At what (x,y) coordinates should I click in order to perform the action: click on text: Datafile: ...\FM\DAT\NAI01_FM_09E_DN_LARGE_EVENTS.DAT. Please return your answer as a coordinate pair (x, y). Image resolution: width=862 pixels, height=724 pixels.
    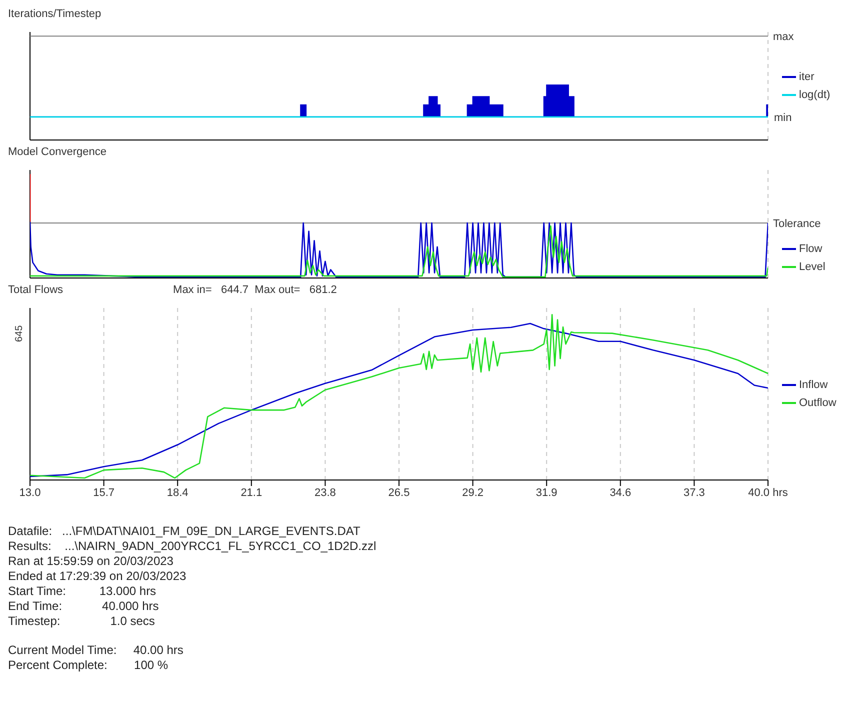
    Looking at the image, I should click on (185, 531).